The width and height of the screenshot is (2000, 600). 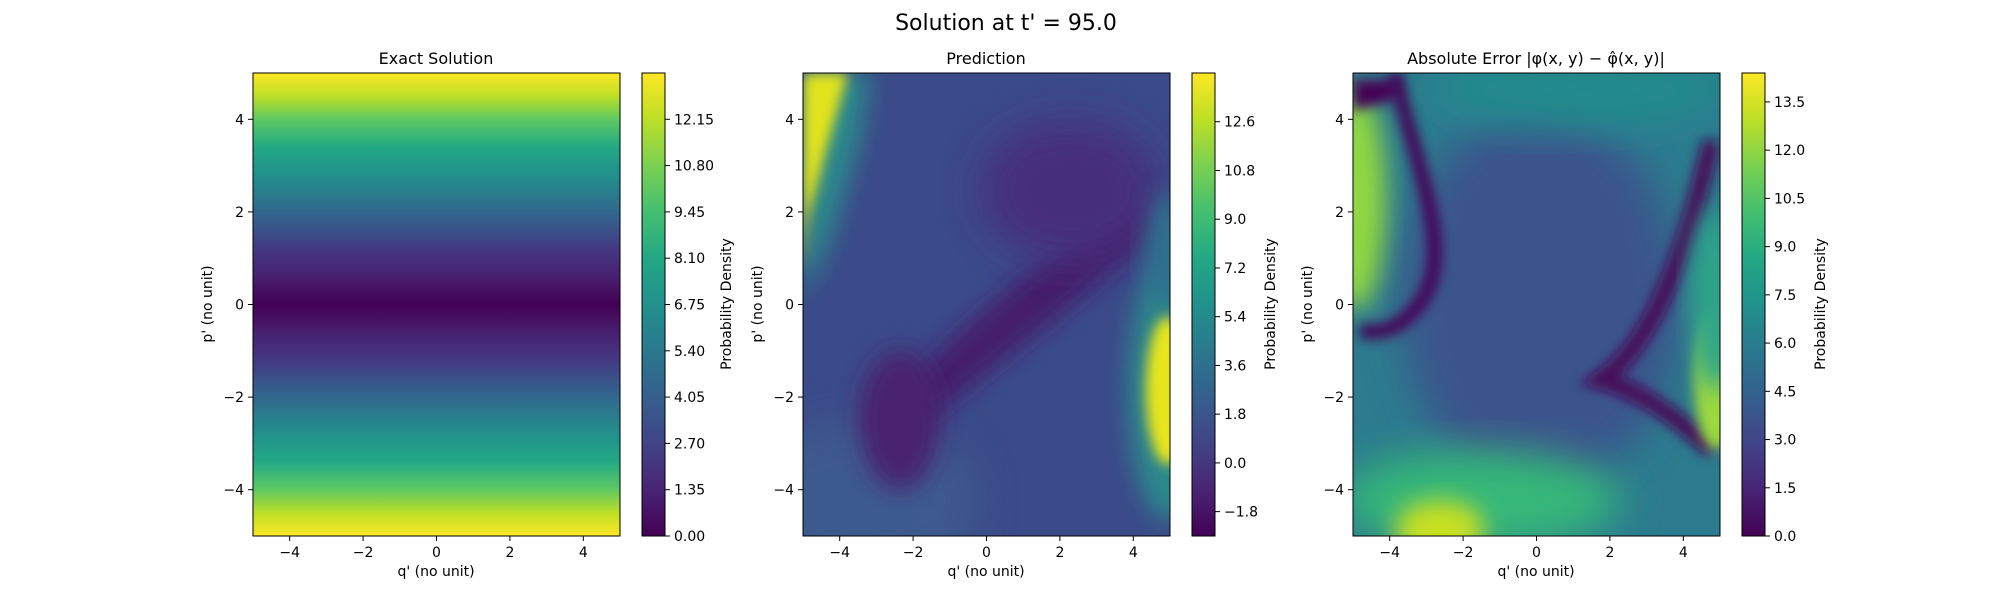 What do you see at coordinates (583, 553) in the screenshot?
I see `exact-xtick-label: 4` at bounding box center [583, 553].